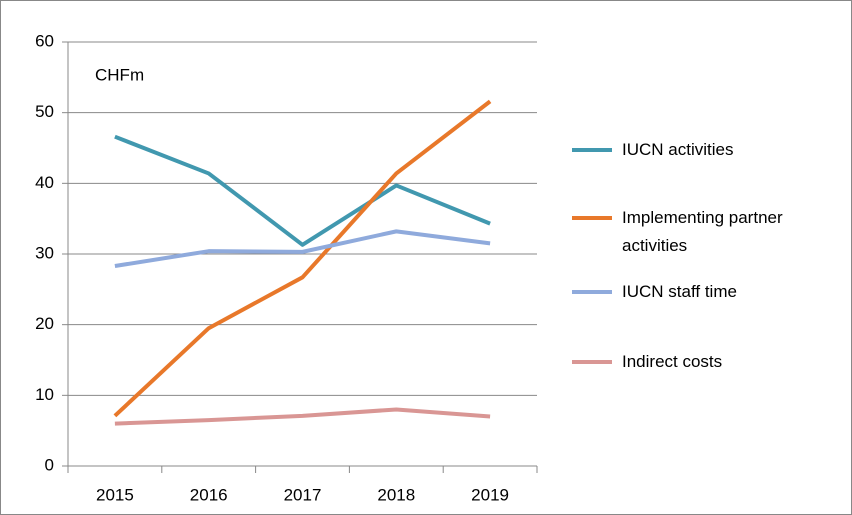 This screenshot has width=852, height=515. I want to click on legend-label: Implementing partner activities, so click(702, 231).